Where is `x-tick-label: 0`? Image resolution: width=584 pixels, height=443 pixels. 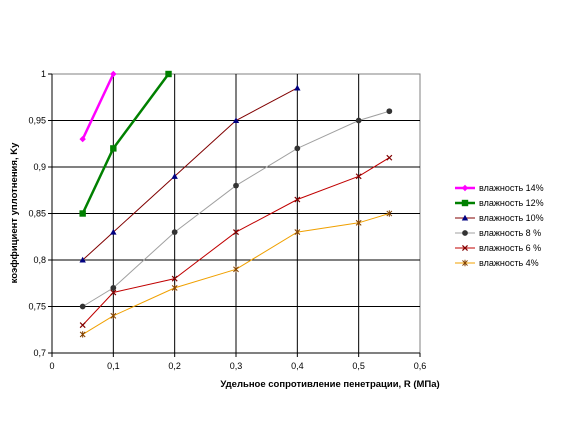
x-tick-label: 0 is located at coordinates (51, 366).